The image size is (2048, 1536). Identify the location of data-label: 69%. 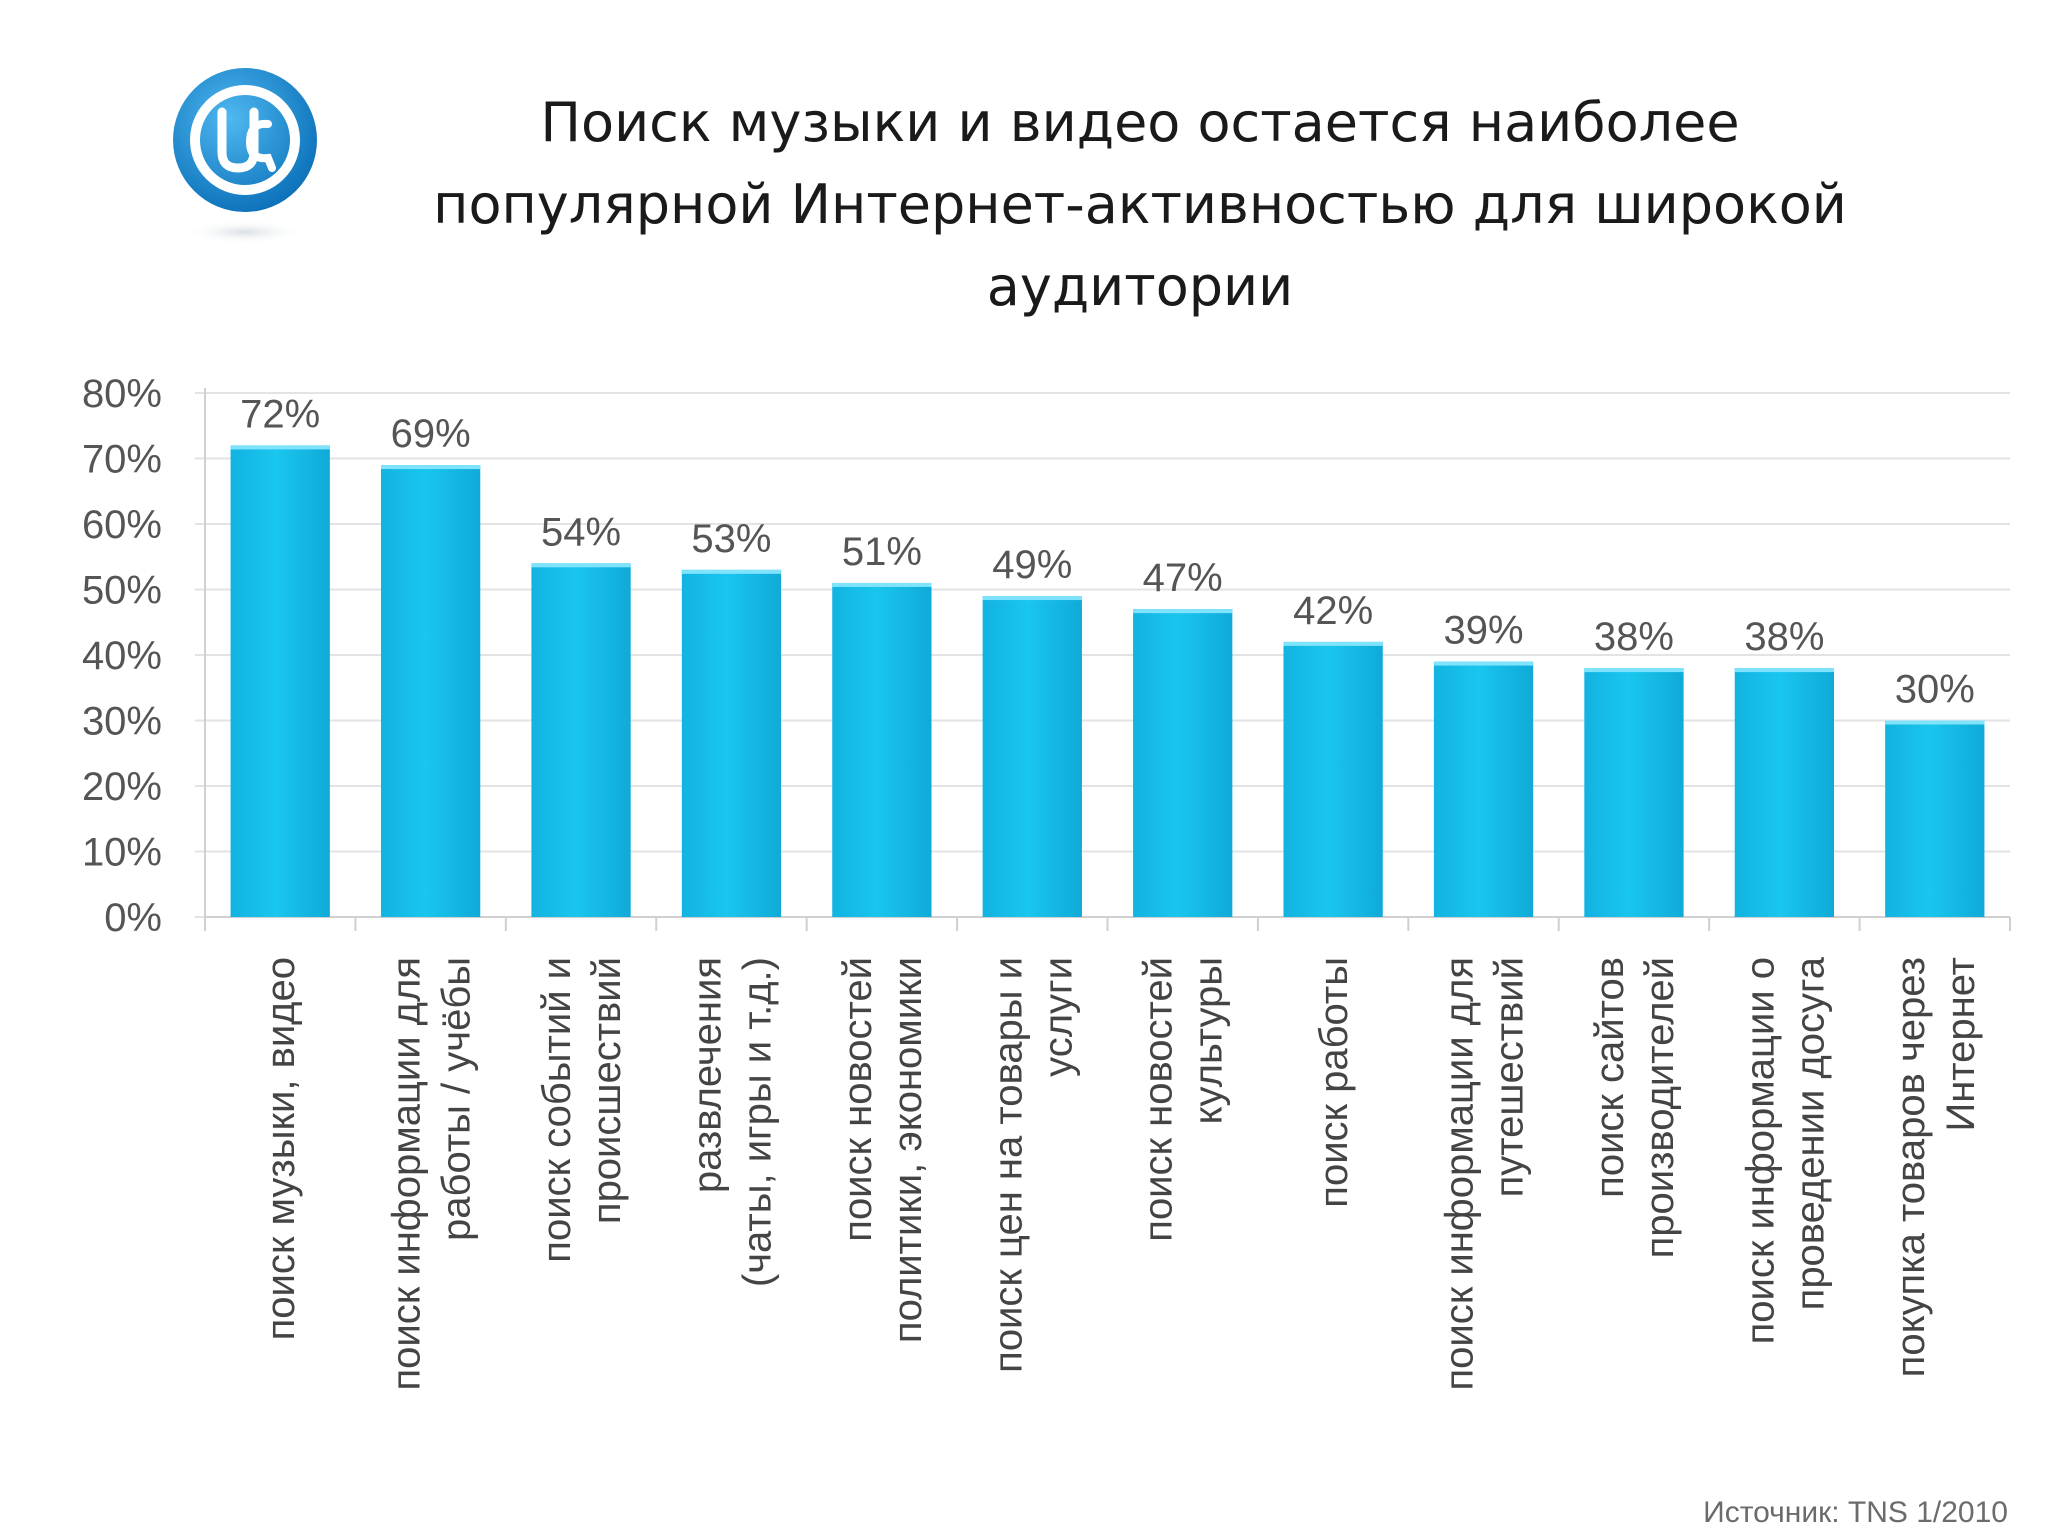
(431, 434).